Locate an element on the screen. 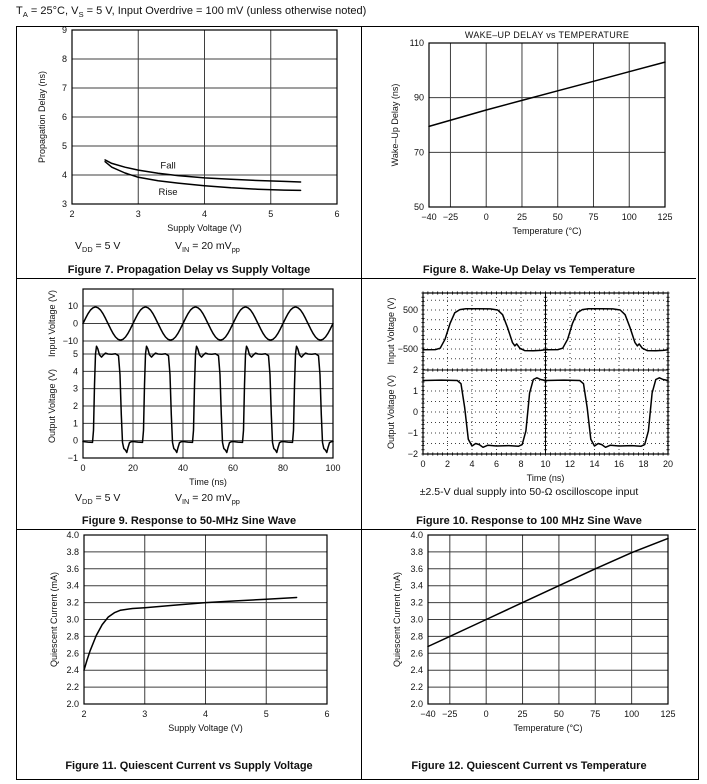  svg-text: 3.4 is located at coordinates (72, 586).